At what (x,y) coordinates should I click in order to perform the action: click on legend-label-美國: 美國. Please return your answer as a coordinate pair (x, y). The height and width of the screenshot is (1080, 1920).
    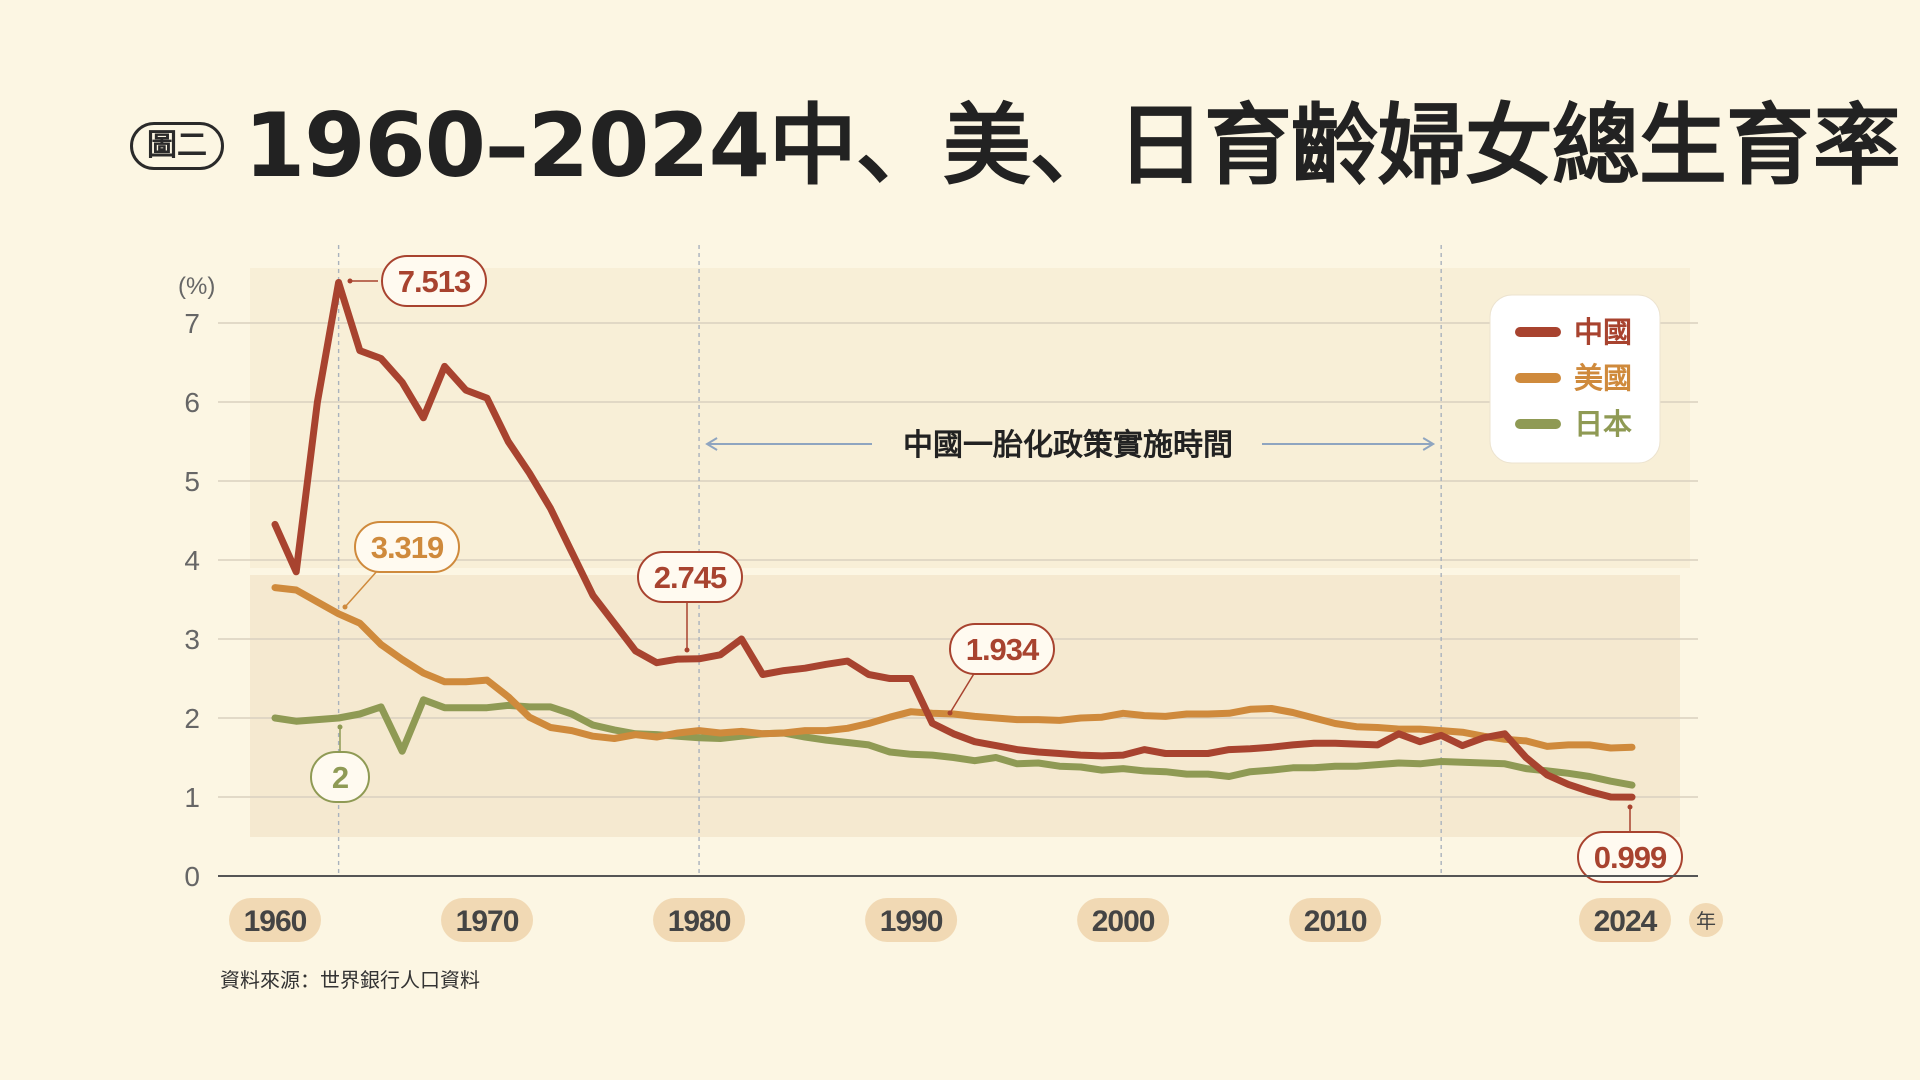
    Looking at the image, I should click on (1603, 378).